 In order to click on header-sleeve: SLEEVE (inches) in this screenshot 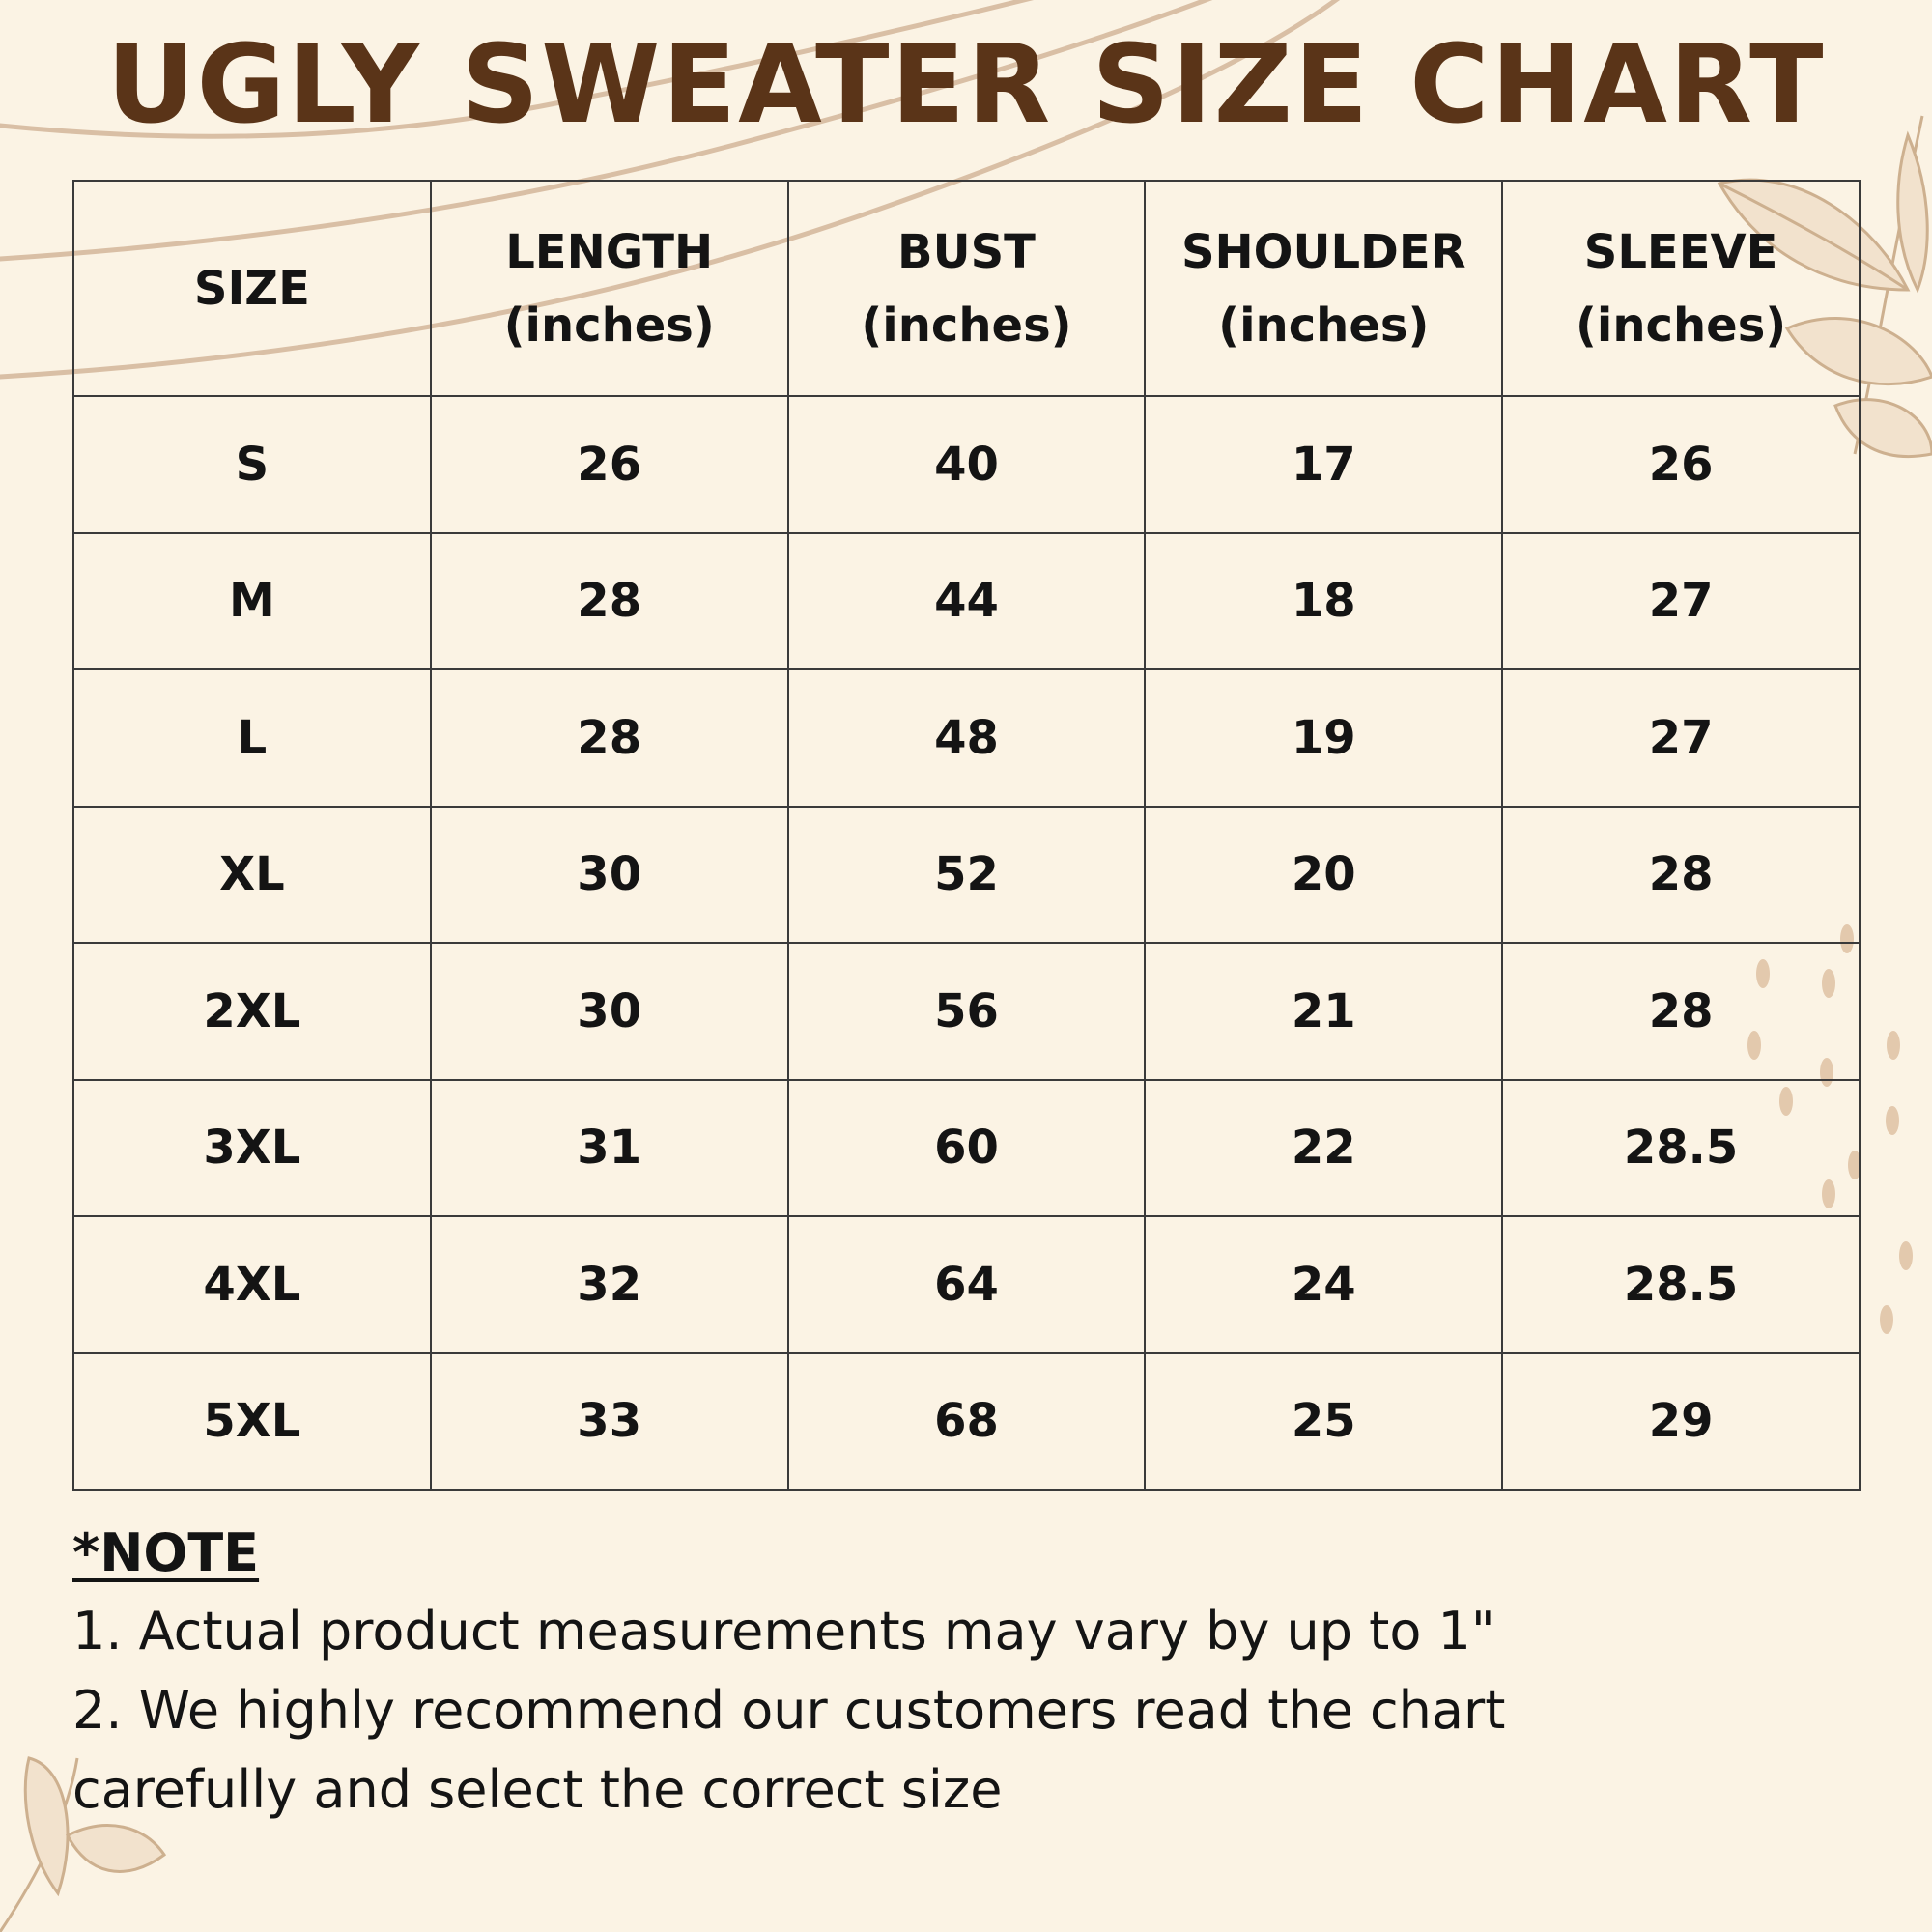, I will do `click(1681, 288)`.